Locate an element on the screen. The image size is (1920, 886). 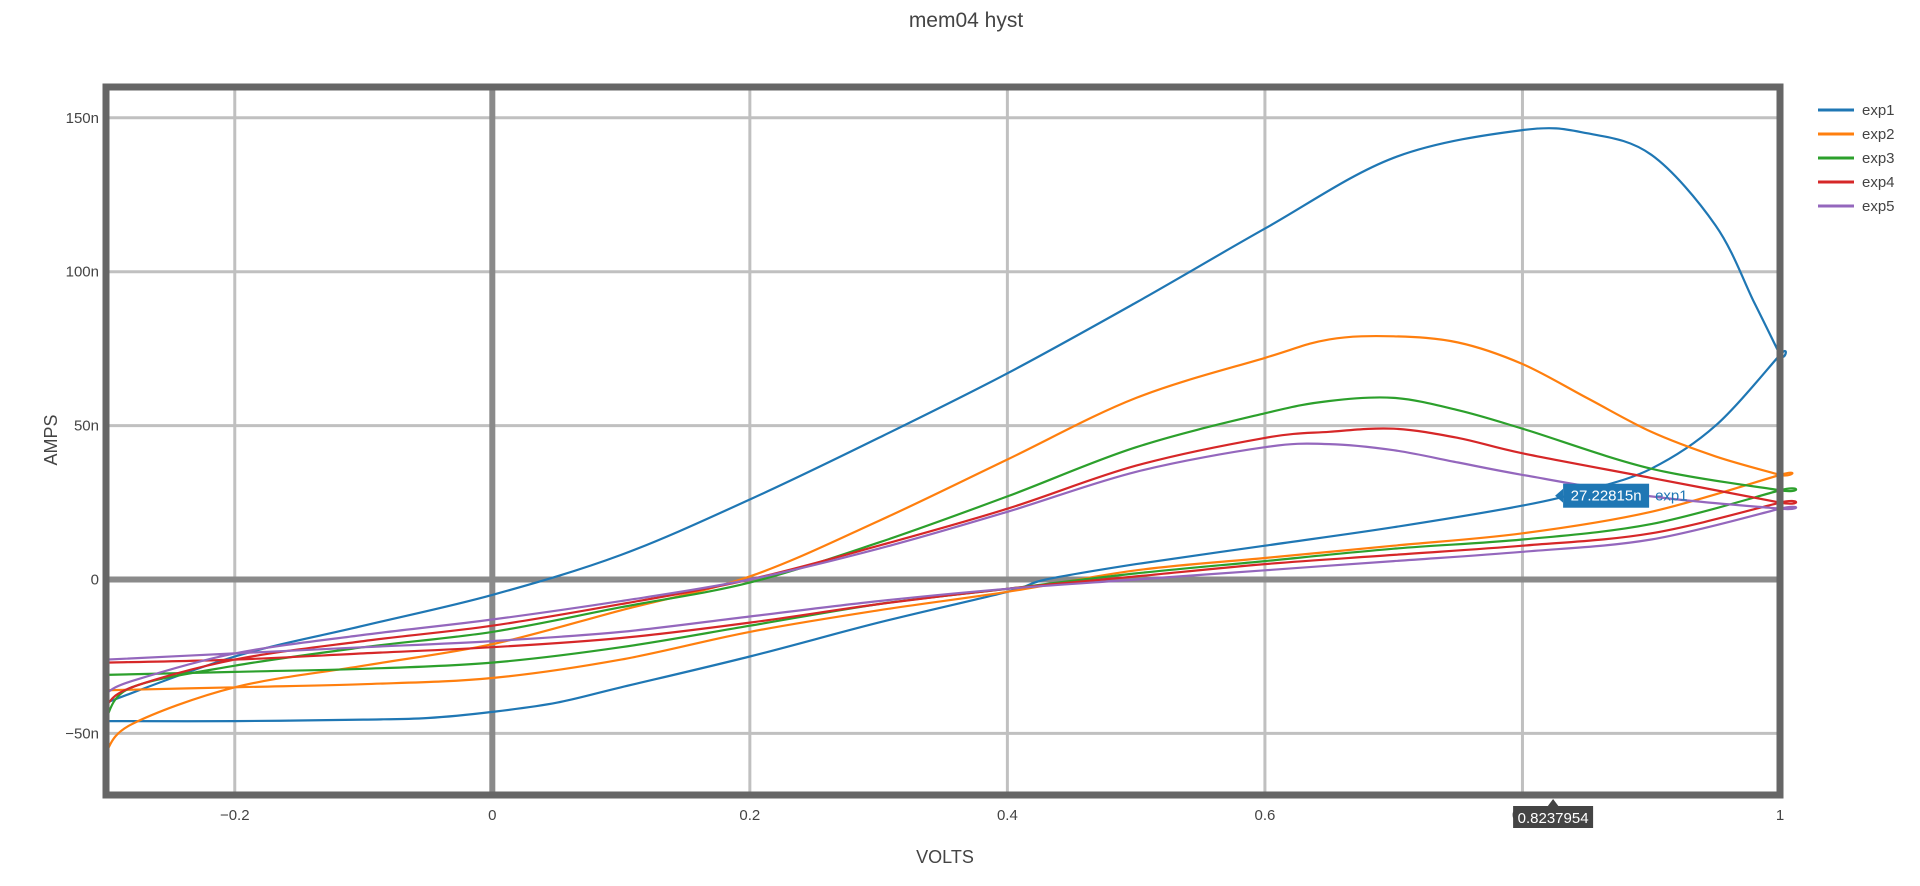
legend-item-exp1: exp1 is located at coordinates (1856, 110).